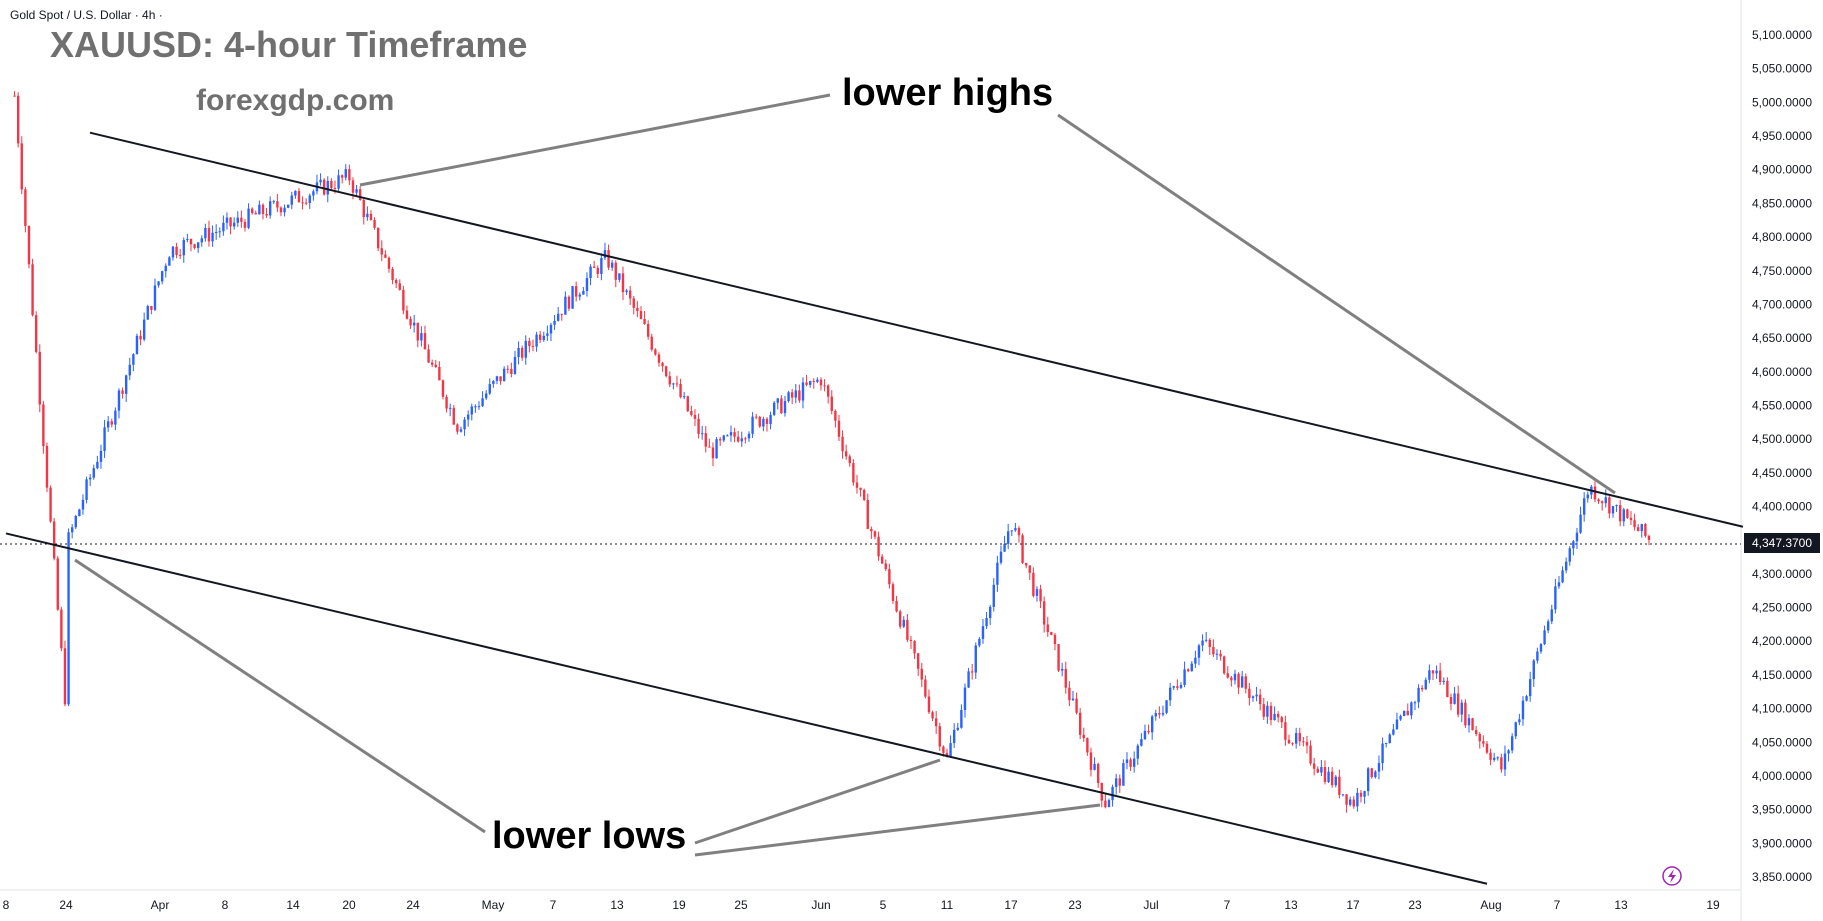 The width and height of the screenshot is (1823, 921). What do you see at coordinates (1782, 304) in the screenshot?
I see `y-tick-label: 4,700.0000` at bounding box center [1782, 304].